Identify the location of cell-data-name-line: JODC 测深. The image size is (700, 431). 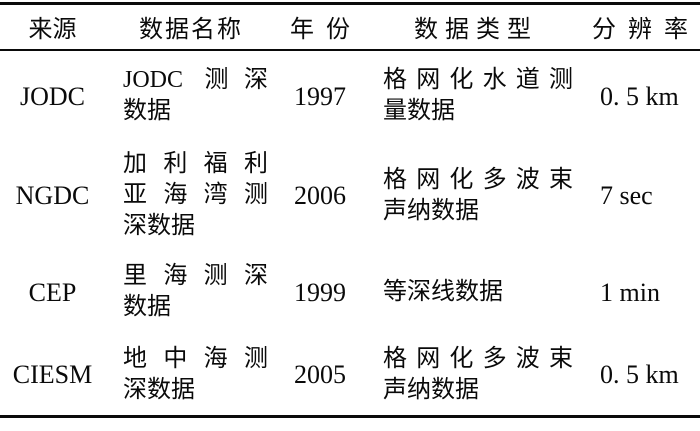
(195, 80).